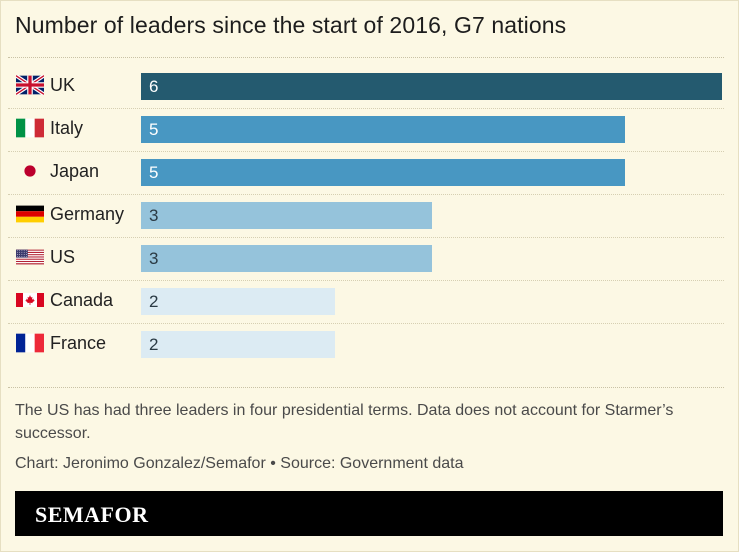 This screenshot has width=739, height=552. I want to click on chart-row-france: France 2, so click(366, 345).